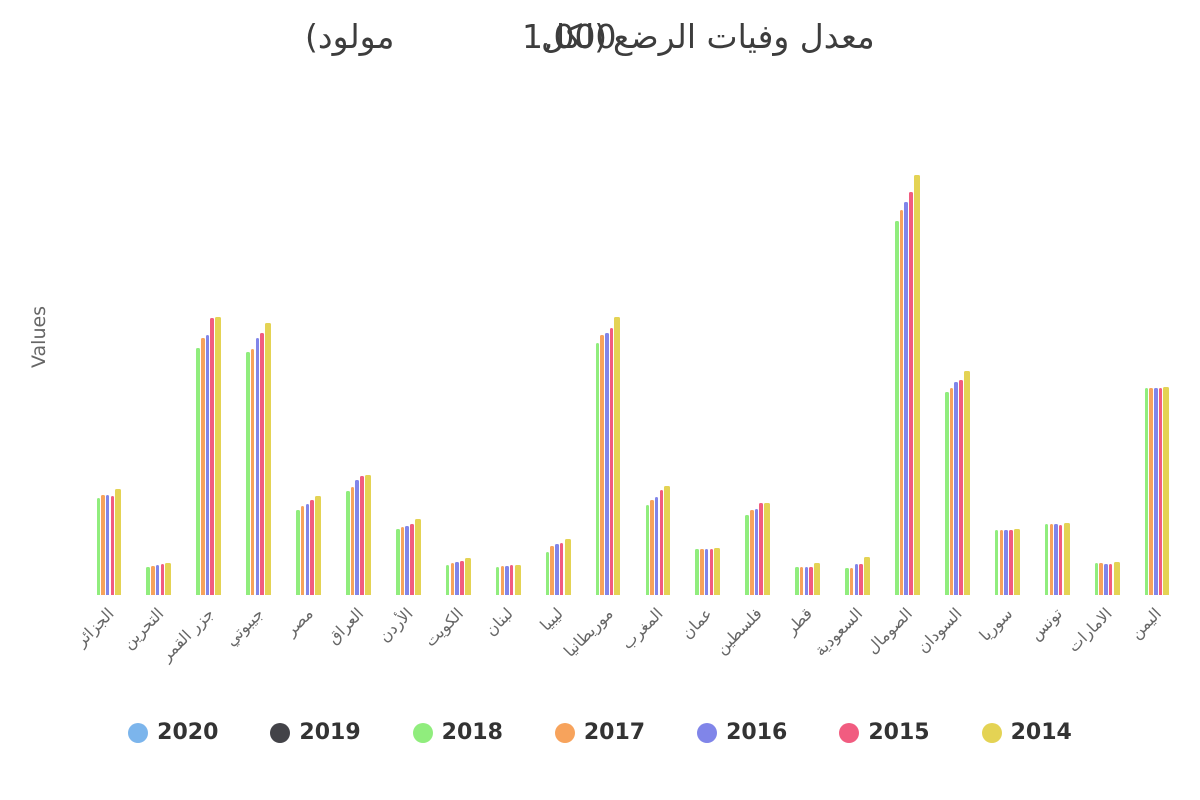 The height and width of the screenshot is (800, 1200). I want to click on legend-item-2017: 2017, so click(599, 732).